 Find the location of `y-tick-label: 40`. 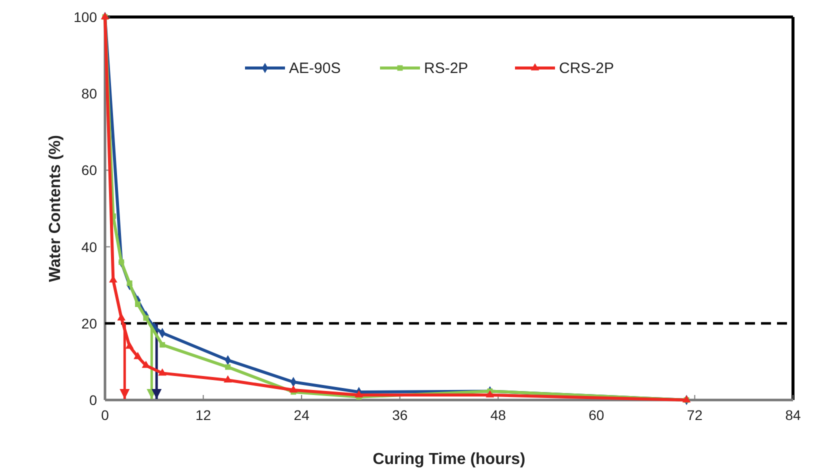

y-tick-label: 40 is located at coordinates (89, 246).